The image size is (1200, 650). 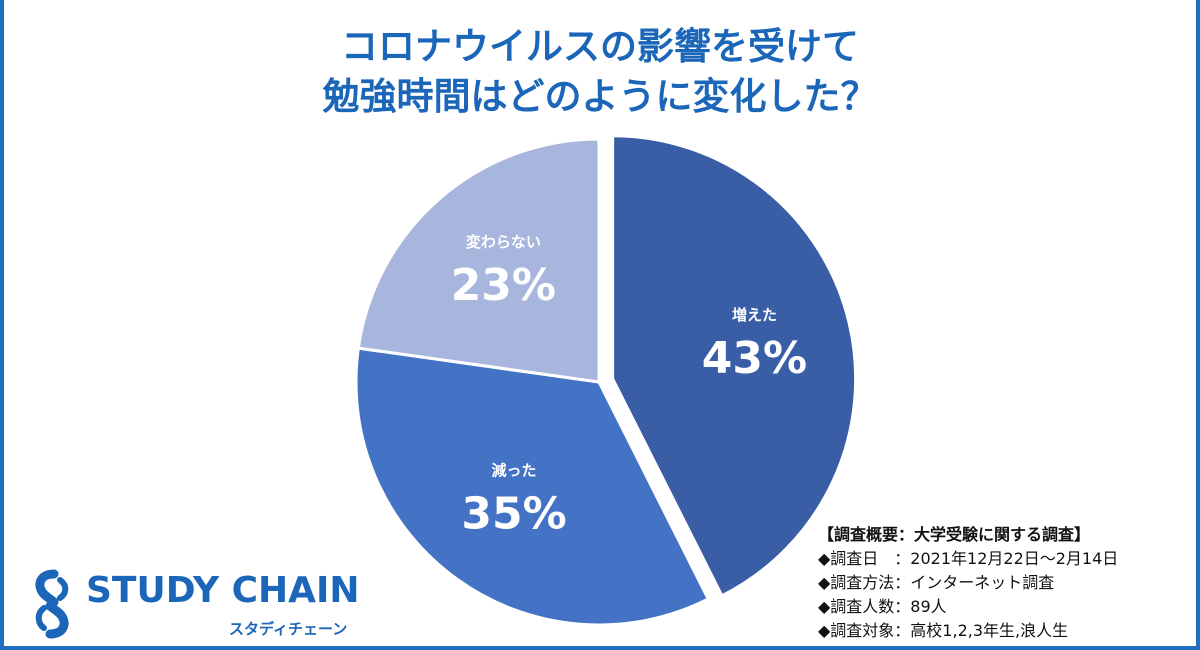 I want to click on slice-value-0: 43%, so click(x=754, y=358).